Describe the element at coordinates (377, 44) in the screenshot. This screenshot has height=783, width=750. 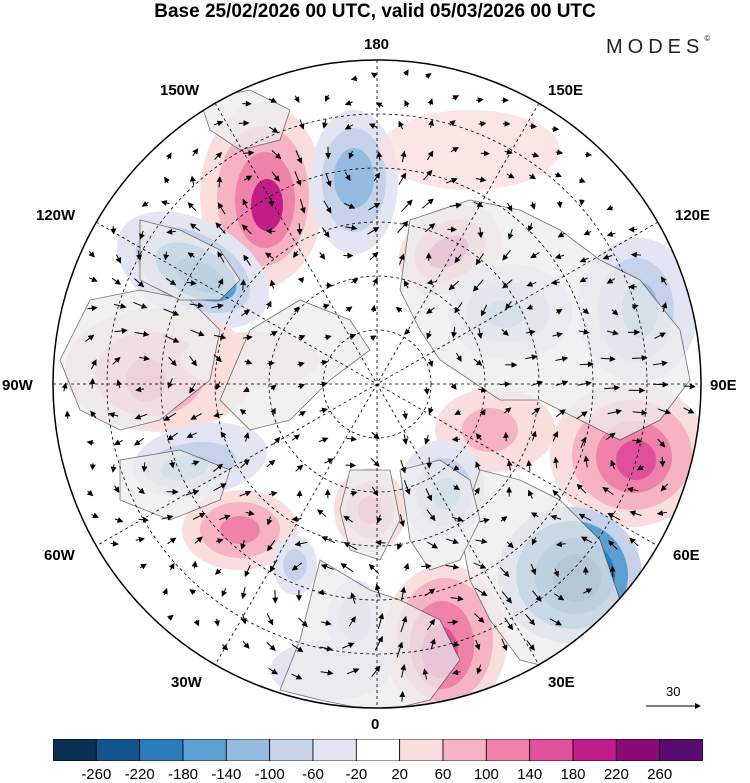
I see `lon-label-180: 180` at that location.